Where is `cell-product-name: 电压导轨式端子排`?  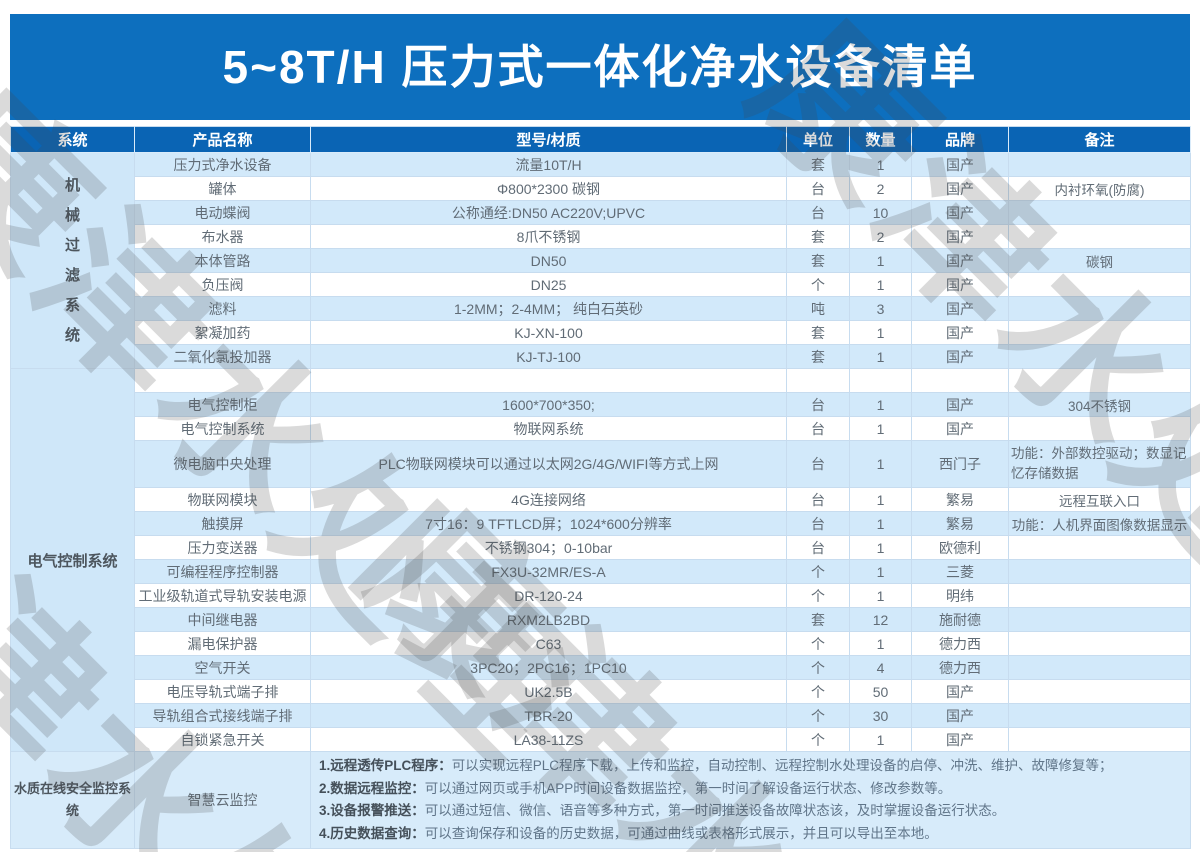 cell-product-name: 电压导轨式端子排 is located at coordinates (222, 691).